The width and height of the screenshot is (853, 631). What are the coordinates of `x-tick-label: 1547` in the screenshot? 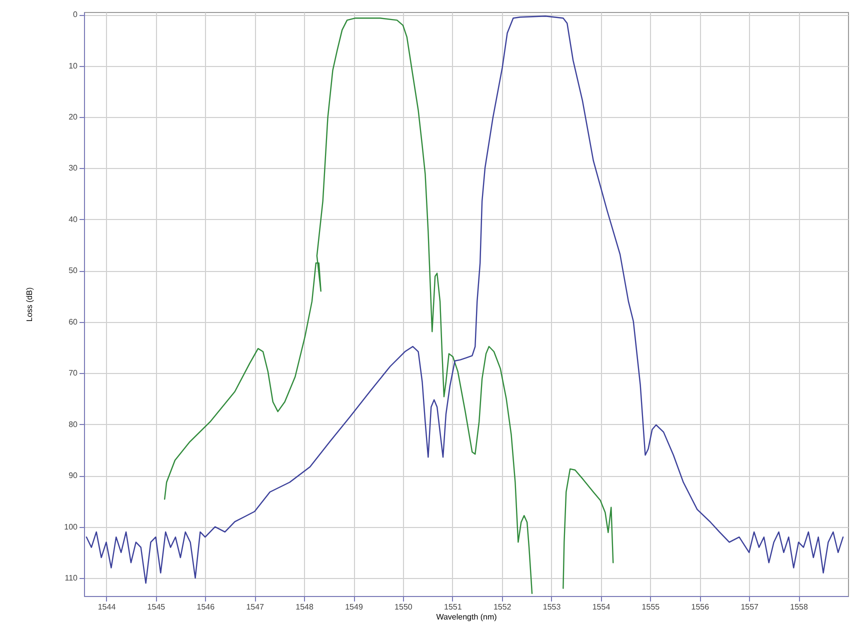 It's located at (255, 607).